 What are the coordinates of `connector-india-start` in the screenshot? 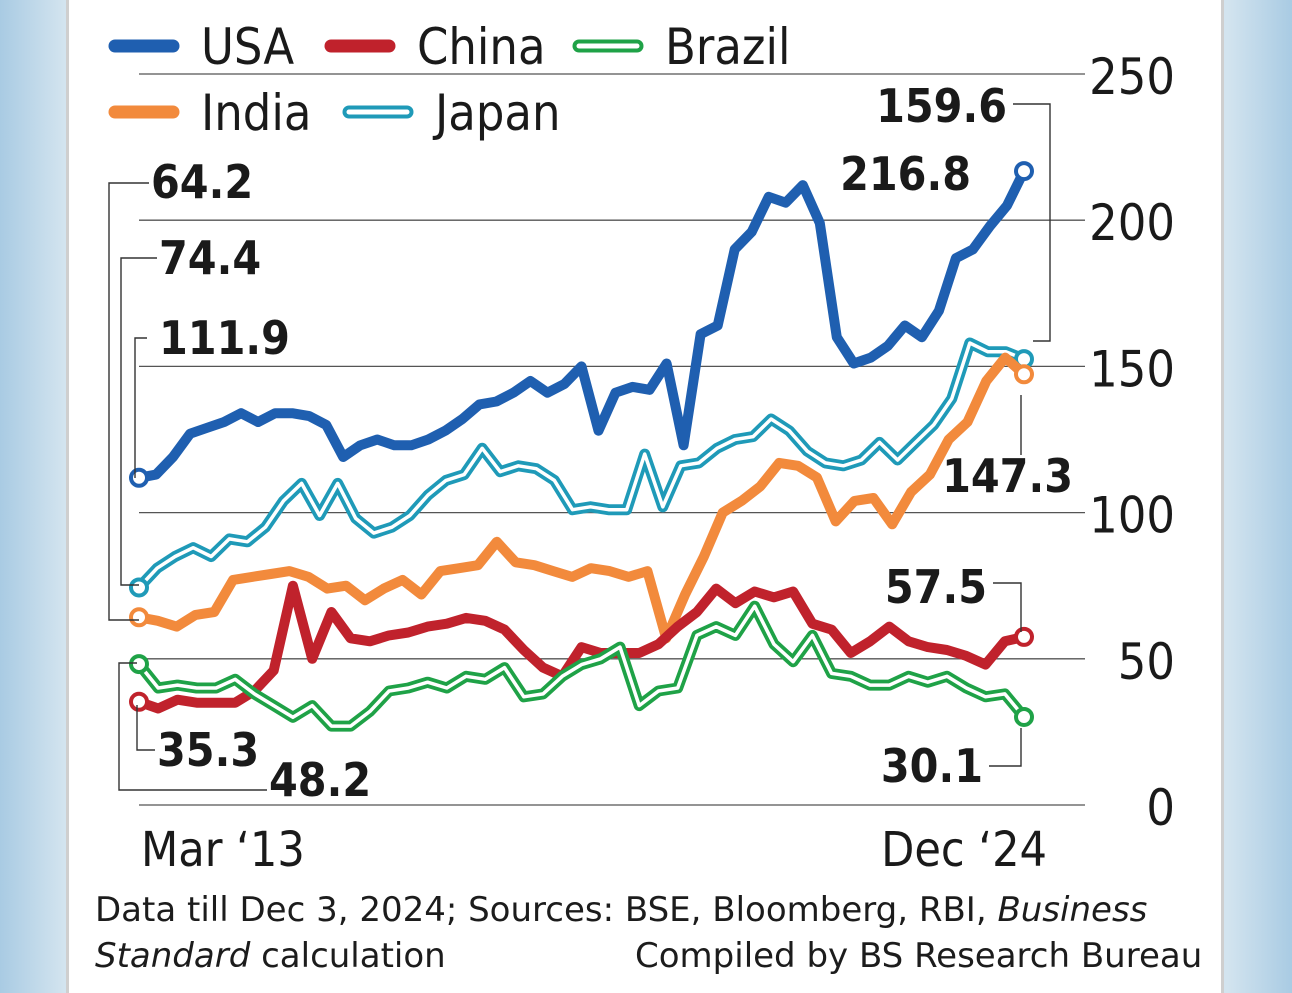 It's located at (128, 401).